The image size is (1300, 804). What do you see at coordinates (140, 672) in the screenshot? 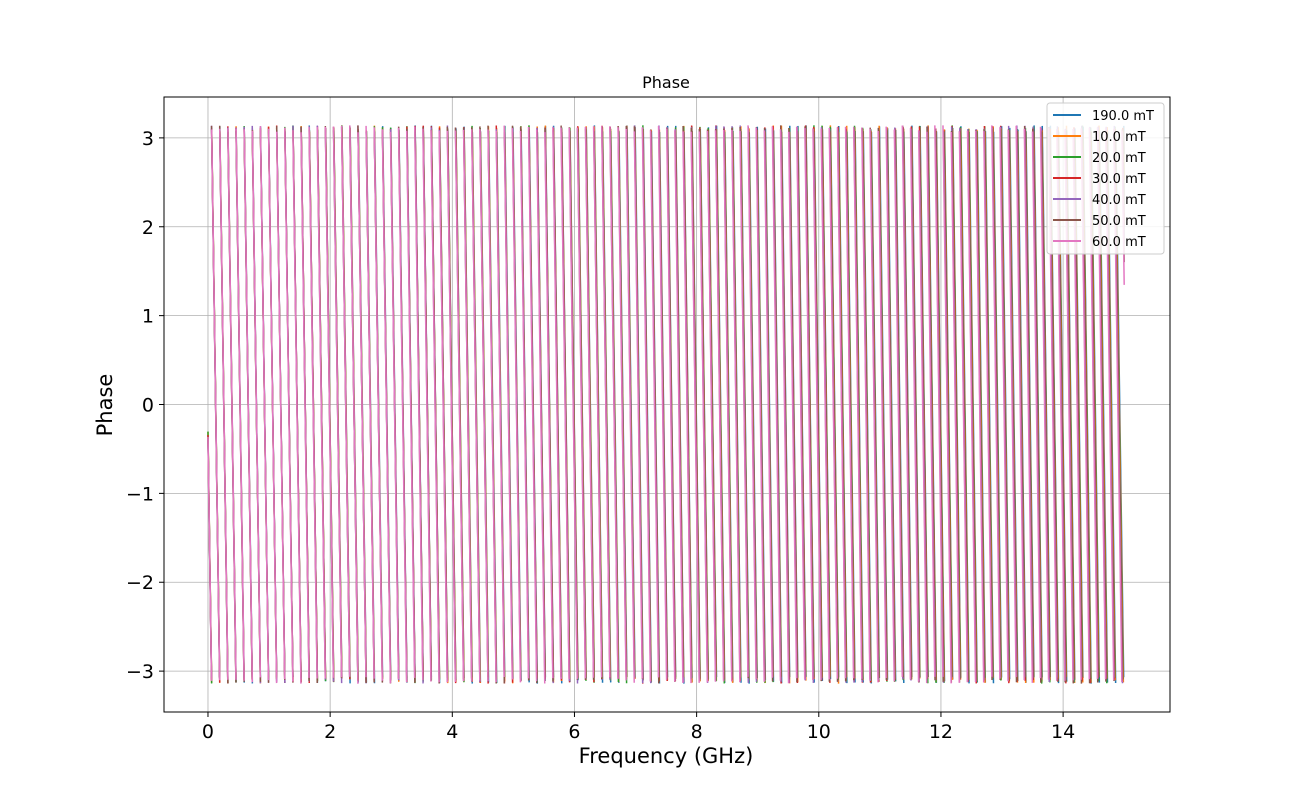
I see `y-tick-label: −3` at bounding box center [140, 672].